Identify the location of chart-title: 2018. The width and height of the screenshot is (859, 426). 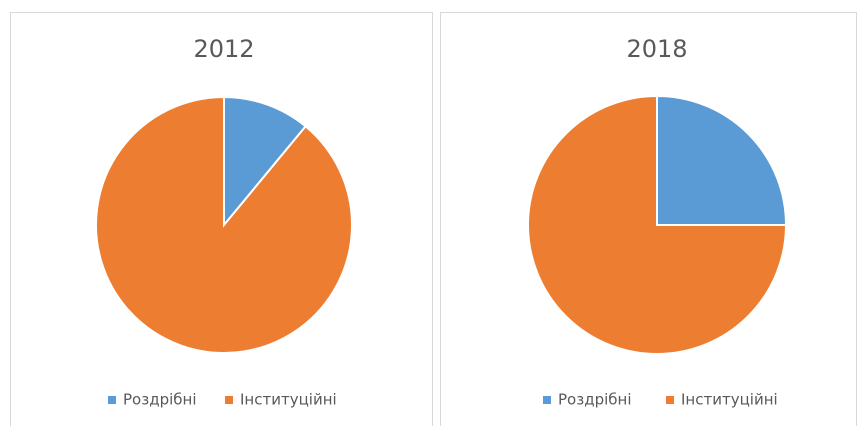
(656, 49).